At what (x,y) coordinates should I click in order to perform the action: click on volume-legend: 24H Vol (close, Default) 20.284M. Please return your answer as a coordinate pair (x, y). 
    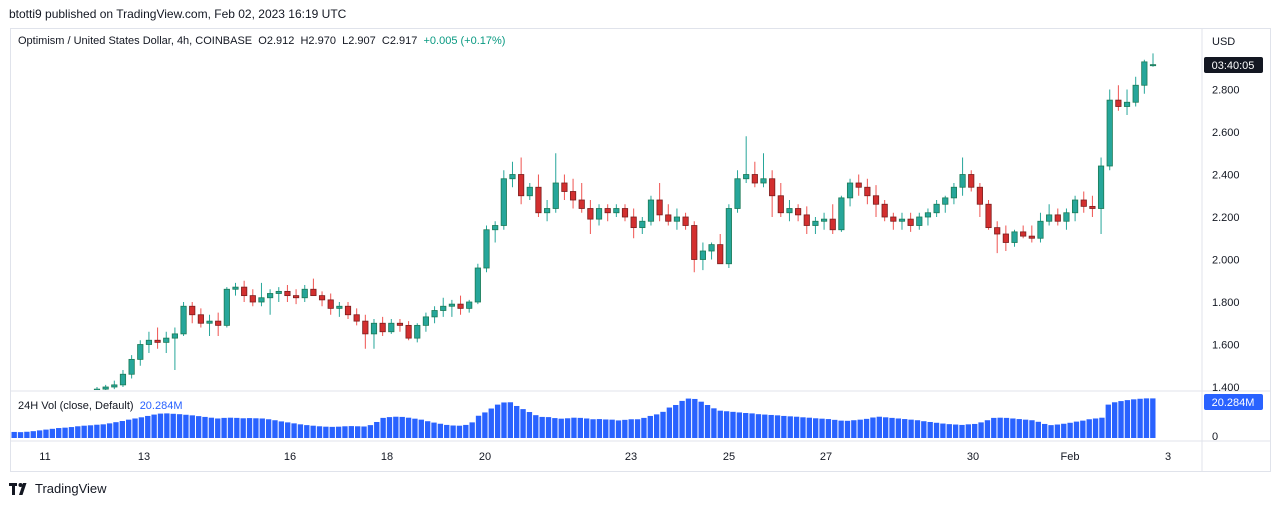
    Looking at the image, I should click on (100, 406).